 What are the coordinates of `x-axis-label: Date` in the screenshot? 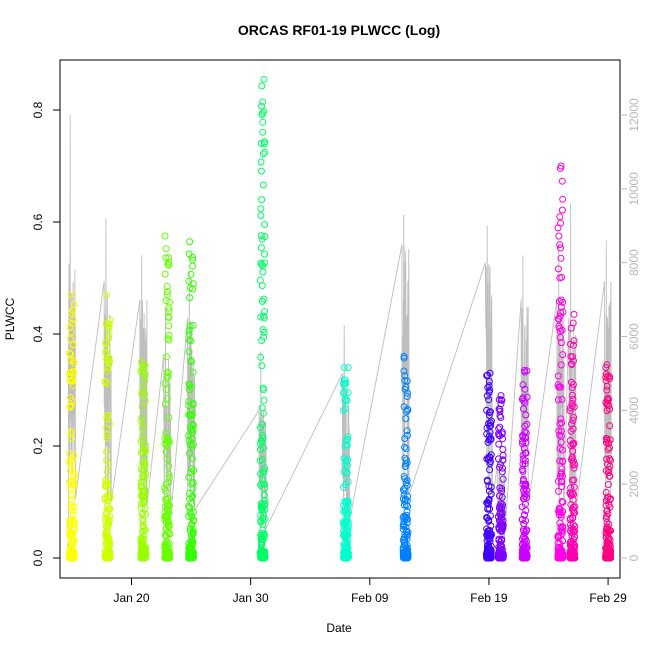 It's located at (339, 628).